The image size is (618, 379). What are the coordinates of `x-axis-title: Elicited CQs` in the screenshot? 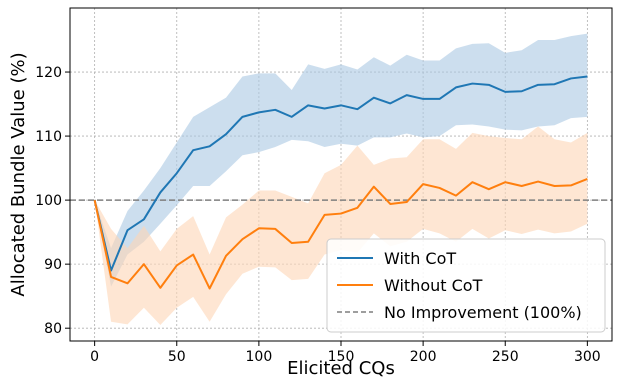 It's located at (341, 368).